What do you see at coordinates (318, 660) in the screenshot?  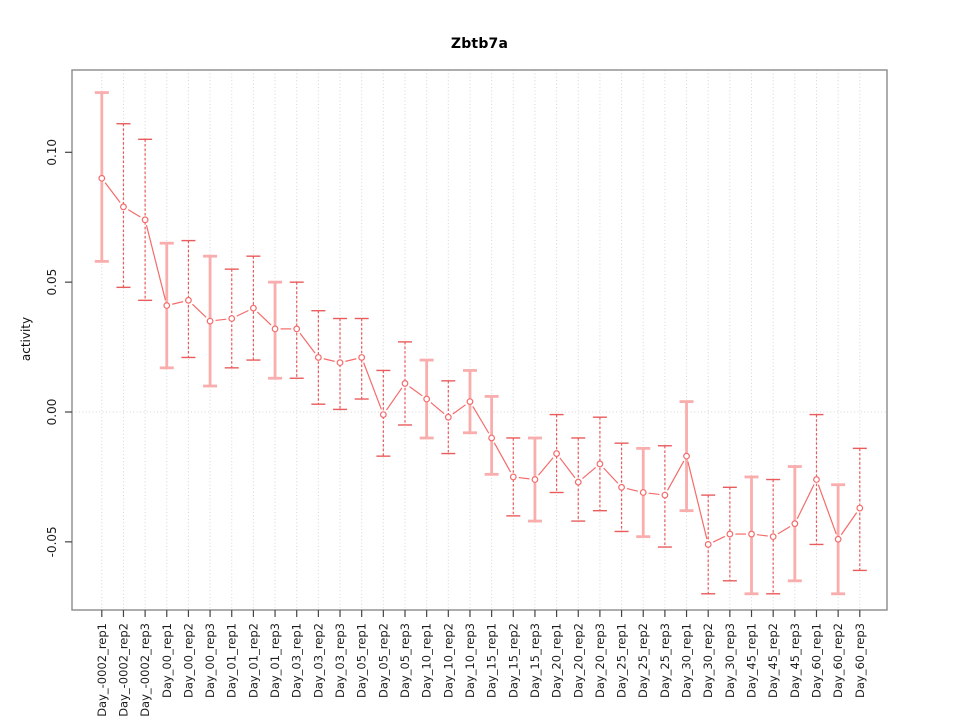 I see `x-tick-label: Day_03_rep2` at bounding box center [318, 660].